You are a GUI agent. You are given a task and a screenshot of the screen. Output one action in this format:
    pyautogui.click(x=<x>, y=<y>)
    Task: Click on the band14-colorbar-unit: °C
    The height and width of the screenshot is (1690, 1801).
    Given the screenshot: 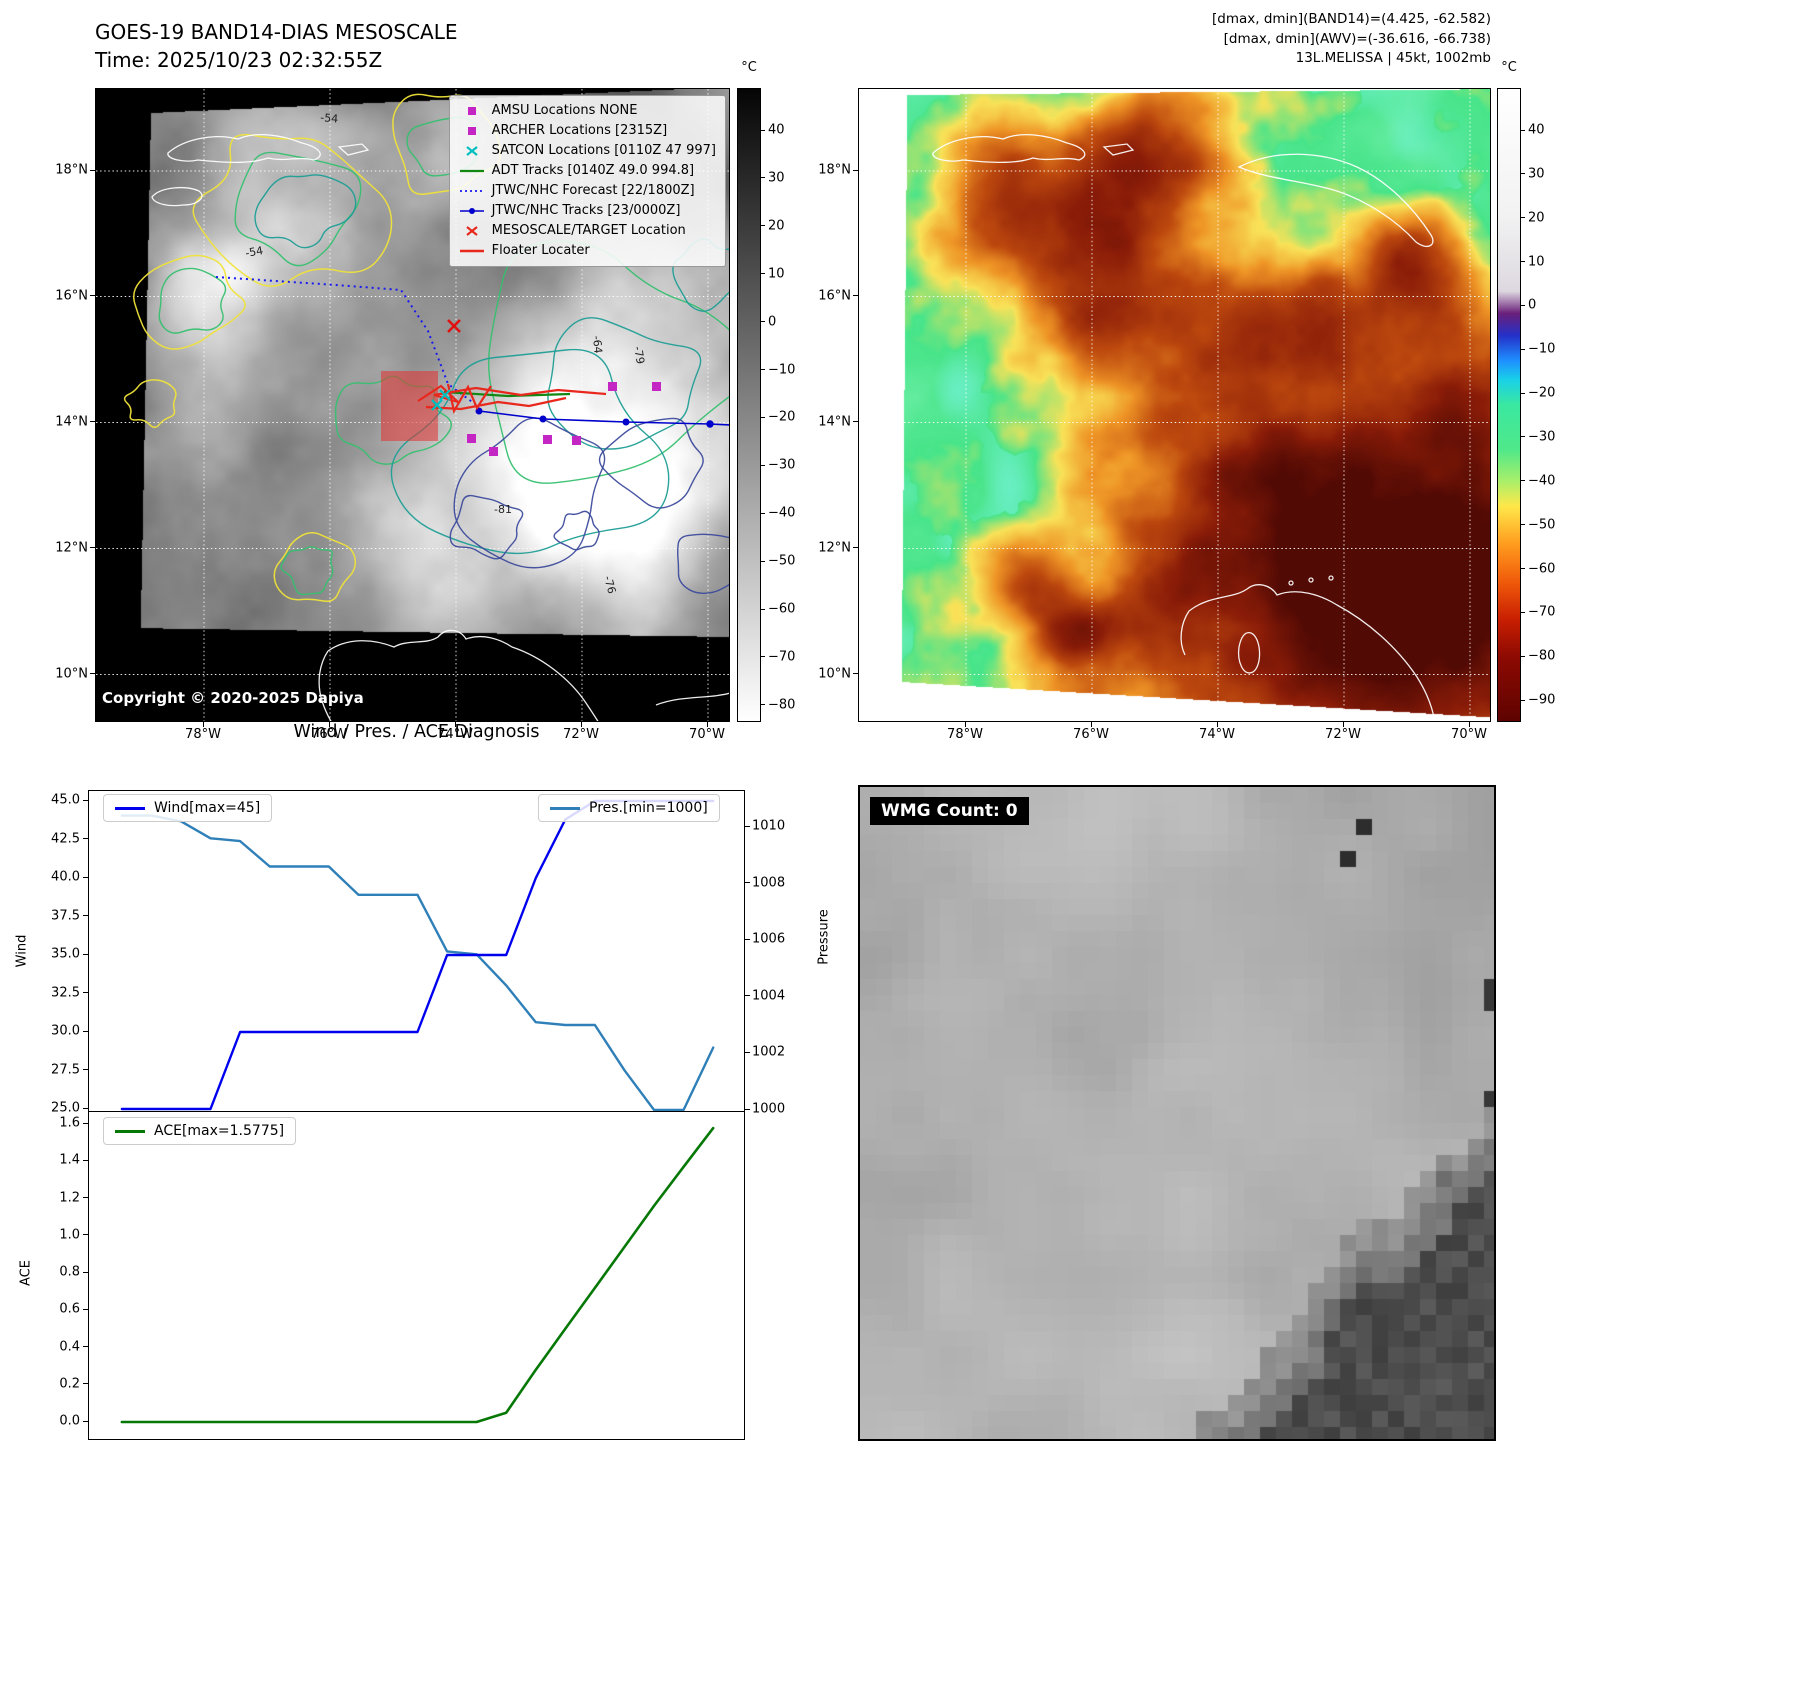 What is the action you would take?
    pyautogui.click(x=749, y=67)
    